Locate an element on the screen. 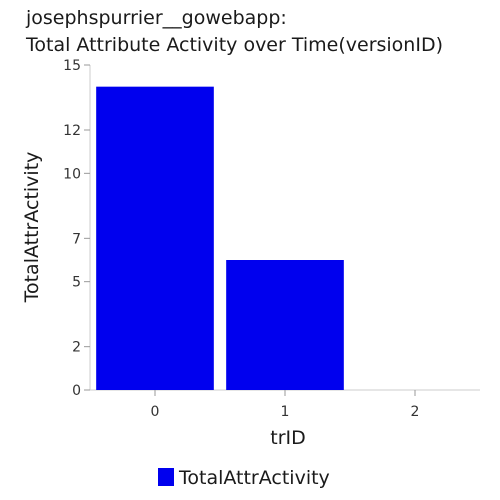 Image resolution: width=500 pixels, height=500 pixels. x-ticks: 0 1 2 is located at coordinates (285, 405).